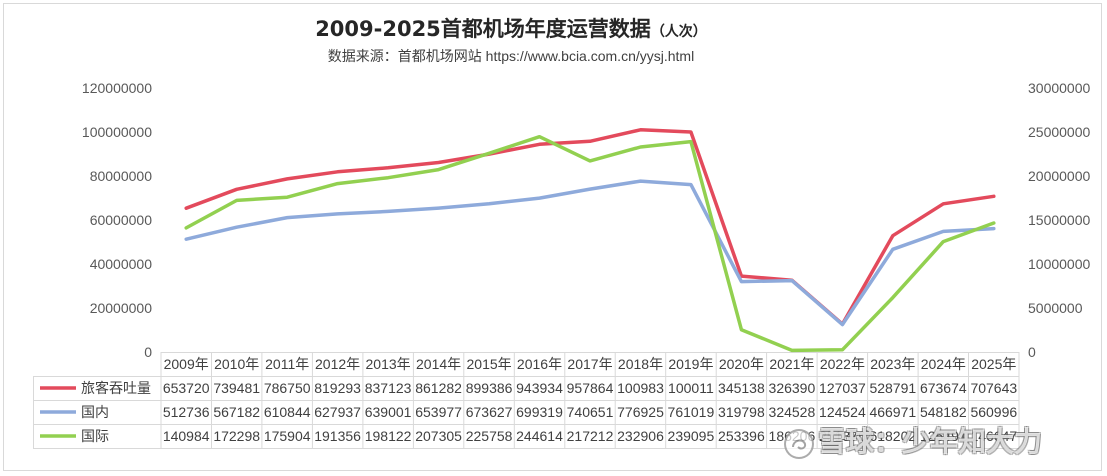 This screenshot has height=476, width=1107. What do you see at coordinates (993, 364) in the screenshot?
I see `x-category-label: 2025年` at bounding box center [993, 364].